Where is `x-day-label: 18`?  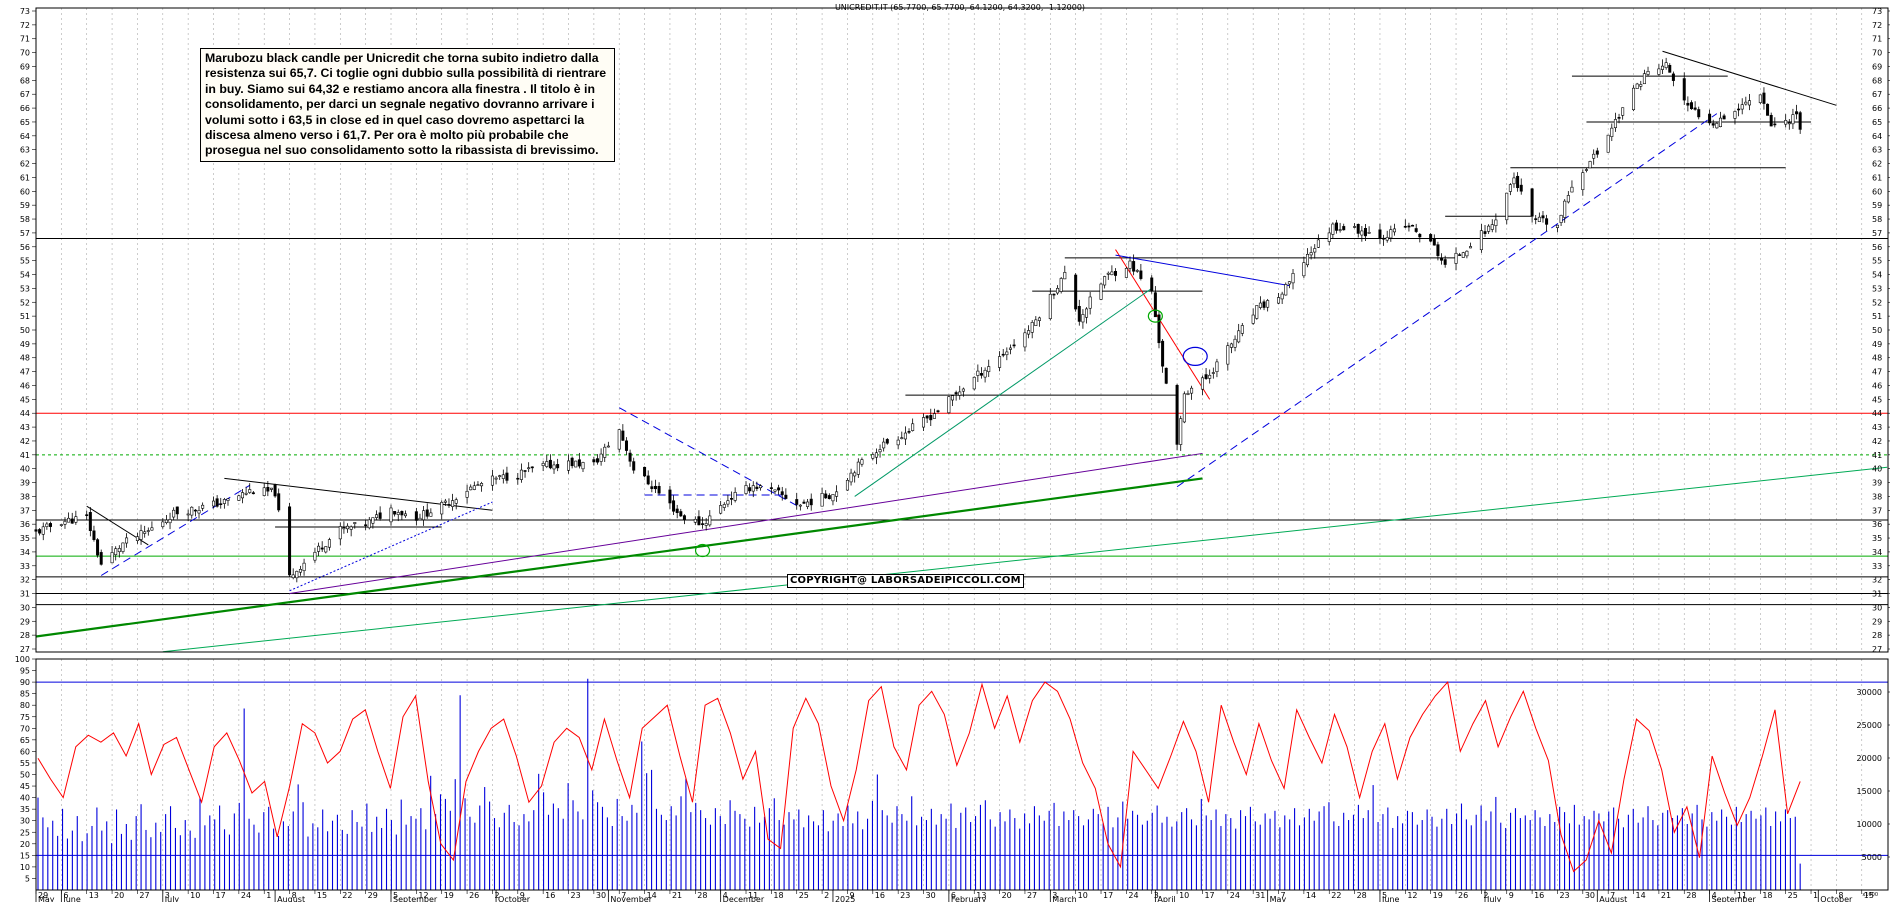
x-day-label: 18 is located at coordinates (1767, 895).